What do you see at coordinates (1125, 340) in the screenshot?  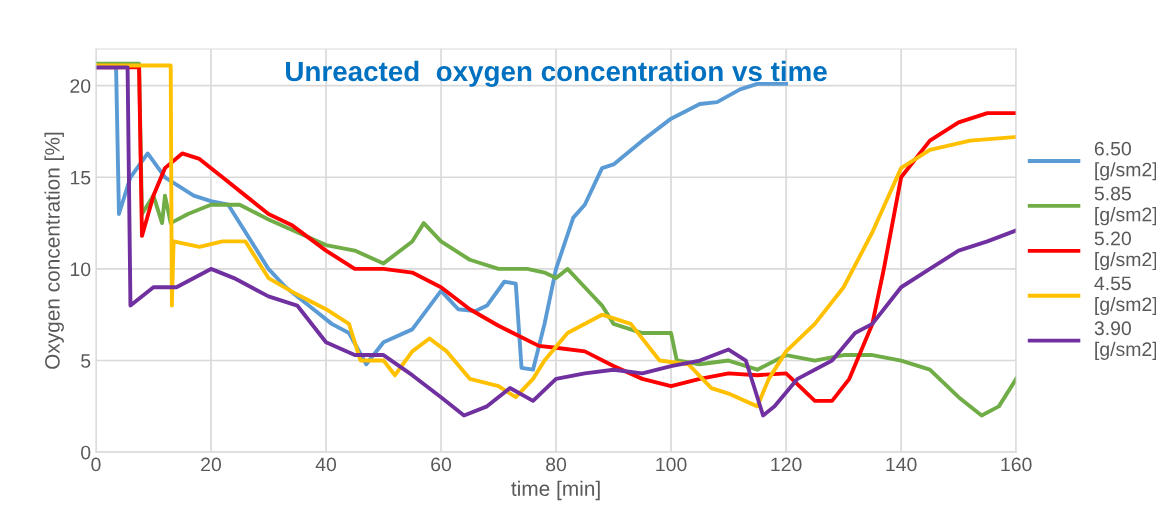 I see `legend-label: 3.90 [g/sm2]` at bounding box center [1125, 340].